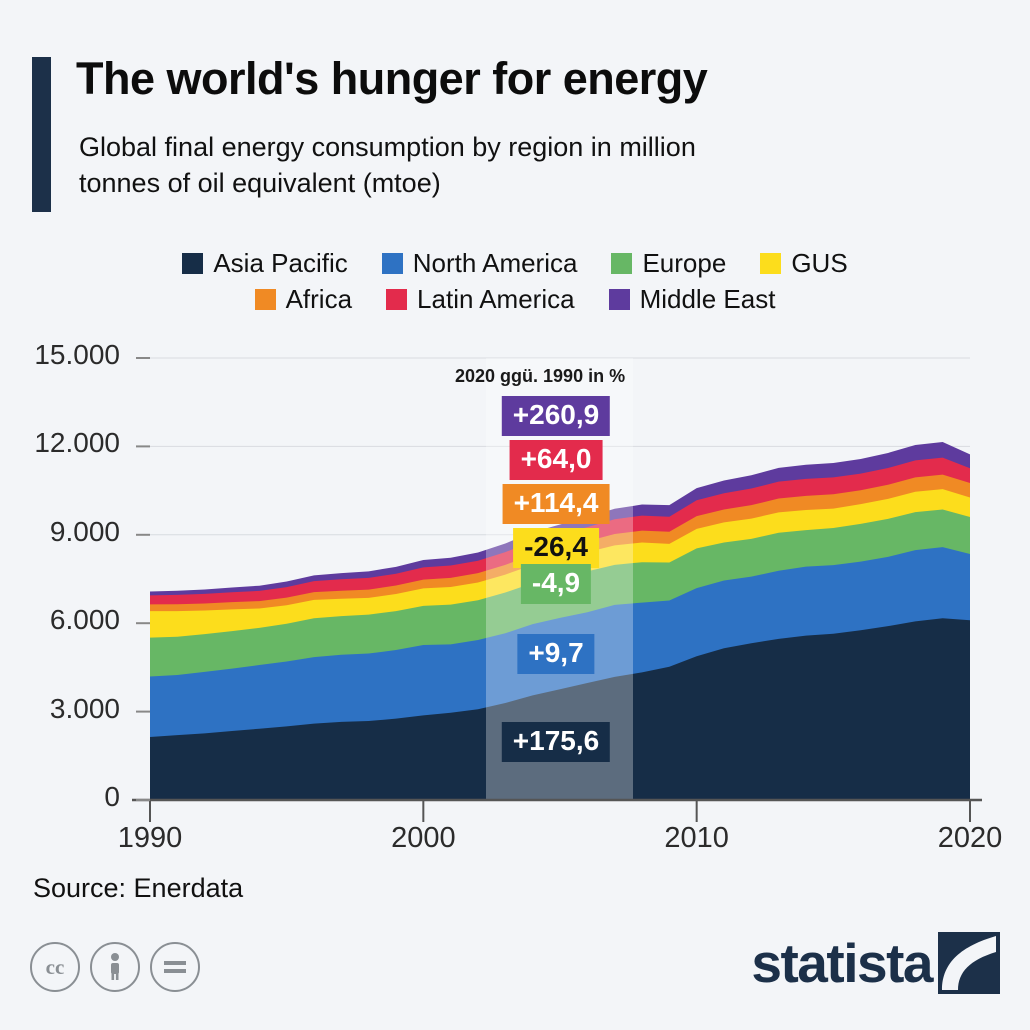 Image resolution: width=1030 pixels, height=1030 pixels. Describe the element at coordinates (556, 416) in the screenshot. I see `annotation-label-middle-east: +260,9` at that location.